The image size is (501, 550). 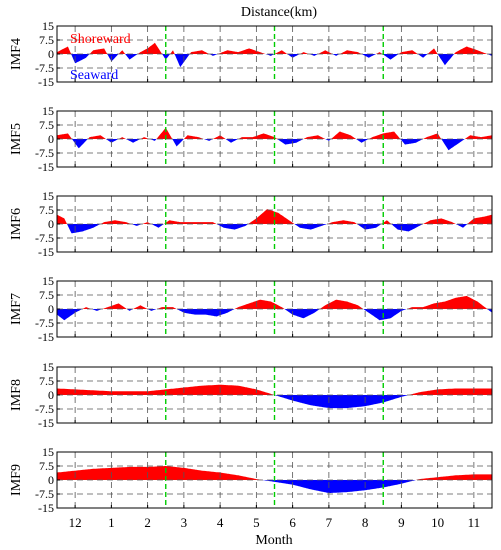 What do you see at coordinates (256, 522) in the screenshot?
I see `x-tick-label: 5` at bounding box center [256, 522].